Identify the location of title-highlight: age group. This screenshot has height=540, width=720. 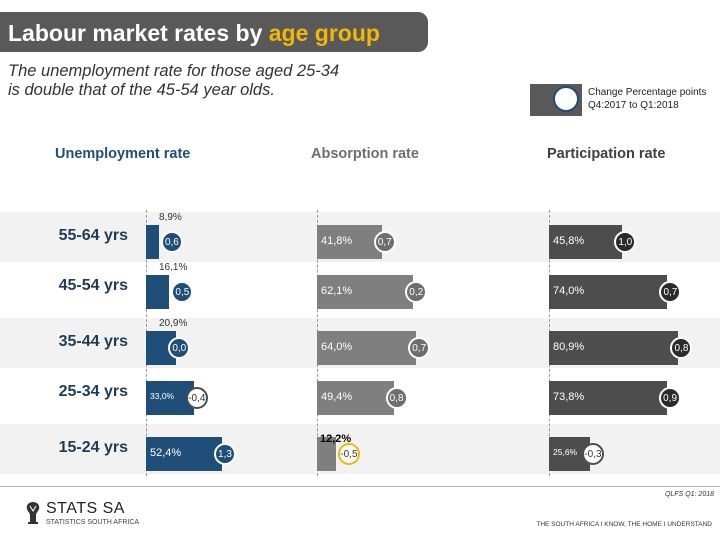
(324, 33).